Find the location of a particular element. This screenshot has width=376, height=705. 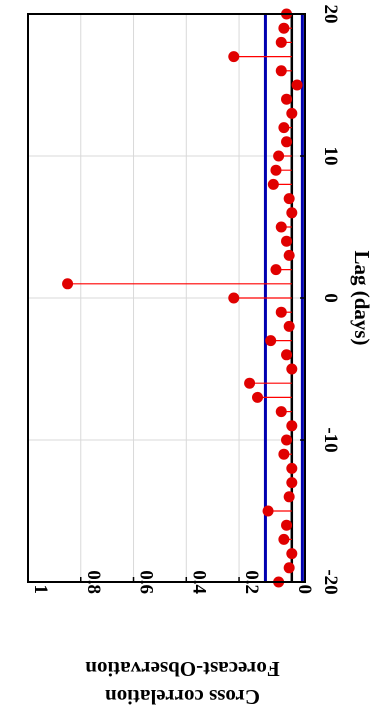

y-axis-label-line-2: Forecast-Observation is located at coordinates (182, 669).